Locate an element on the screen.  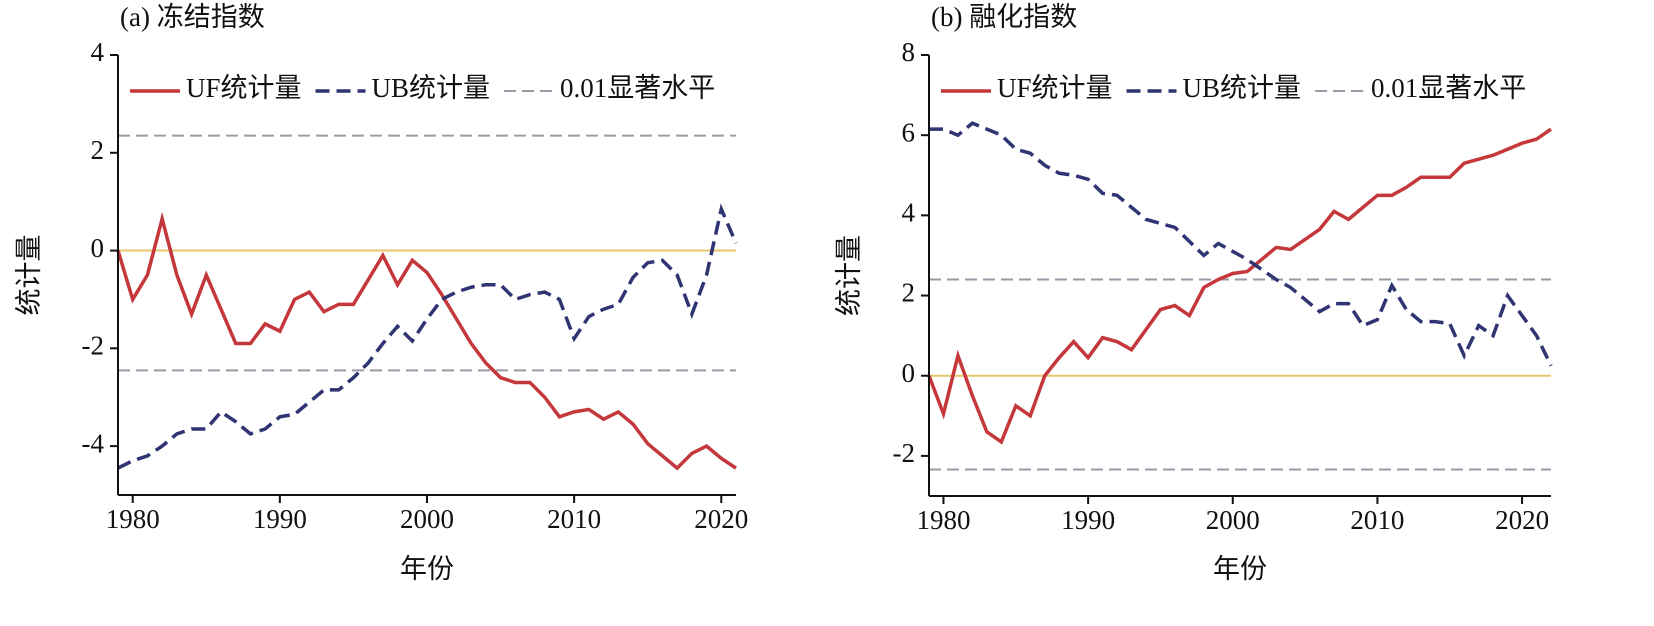
data-line is located at coordinates (1241, 244).